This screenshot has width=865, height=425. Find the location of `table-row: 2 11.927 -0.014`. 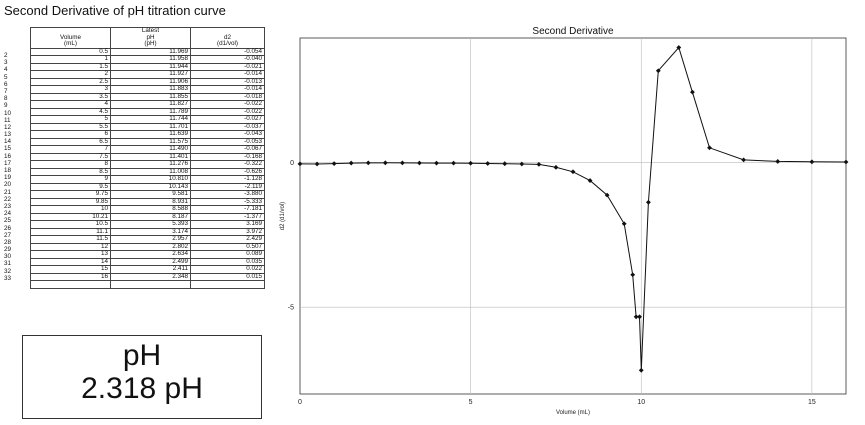

table-row: 2 11.927 -0.014 is located at coordinates (147, 74).